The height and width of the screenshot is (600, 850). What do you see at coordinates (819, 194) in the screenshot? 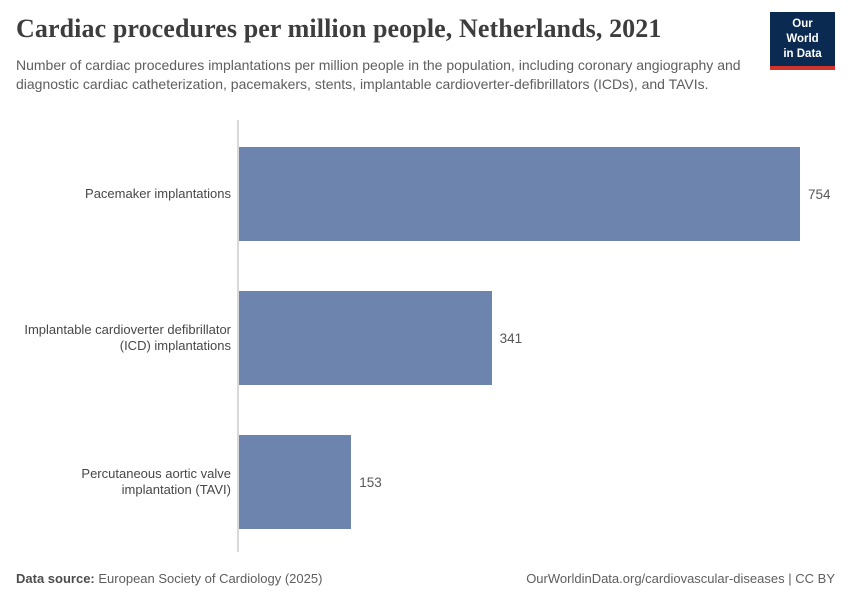
I see `value-label: 754` at bounding box center [819, 194].